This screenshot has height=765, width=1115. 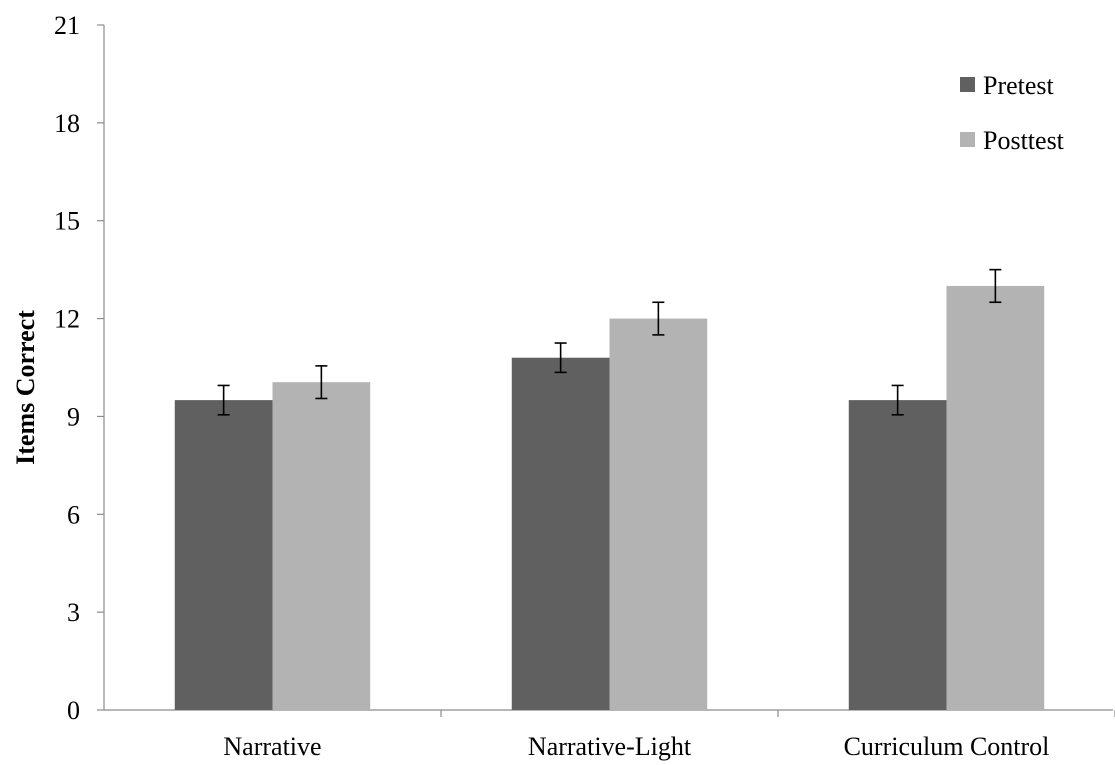 What do you see at coordinates (67, 25) in the screenshot?
I see `y-tick-label: 21` at bounding box center [67, 25].